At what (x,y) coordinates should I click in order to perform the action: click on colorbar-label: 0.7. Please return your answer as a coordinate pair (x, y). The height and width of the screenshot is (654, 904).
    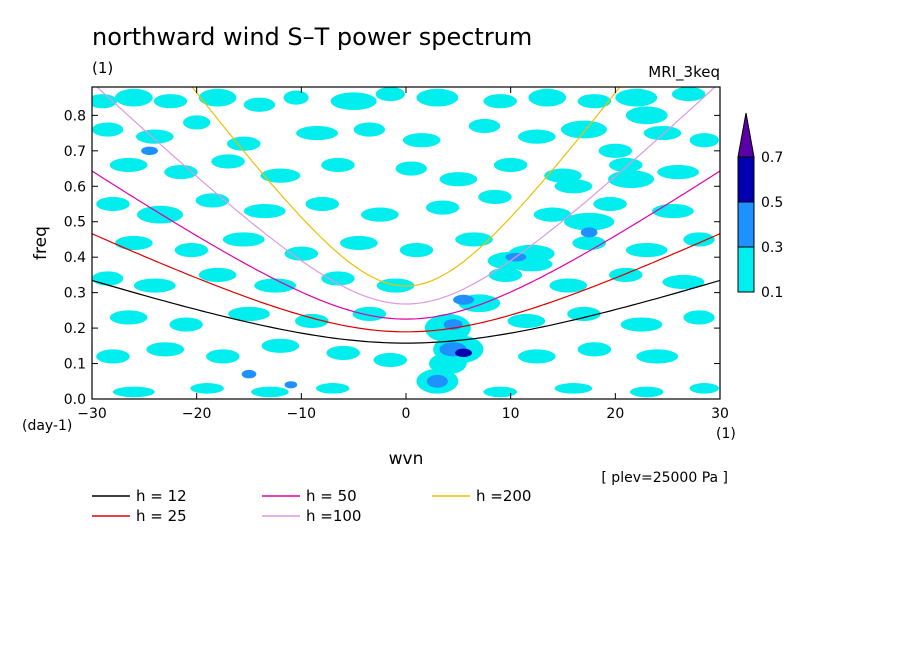
    Looking at the image, I should click on (772, 158).